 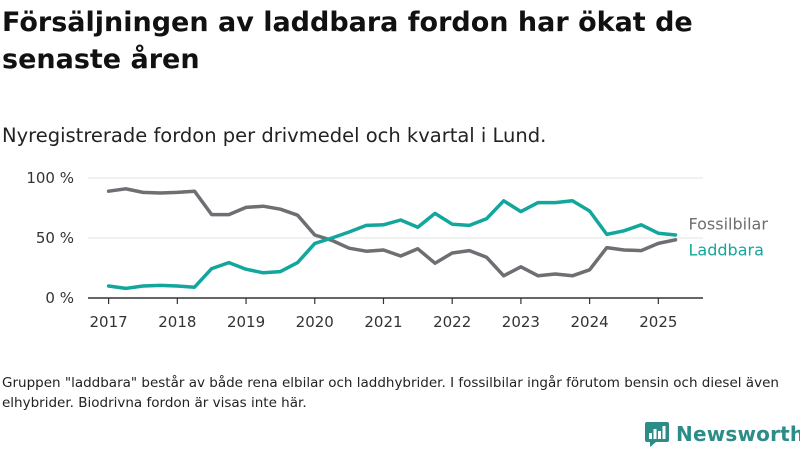 I want to click on brand-logo: Newsworthy, so click(x=722, y=434).